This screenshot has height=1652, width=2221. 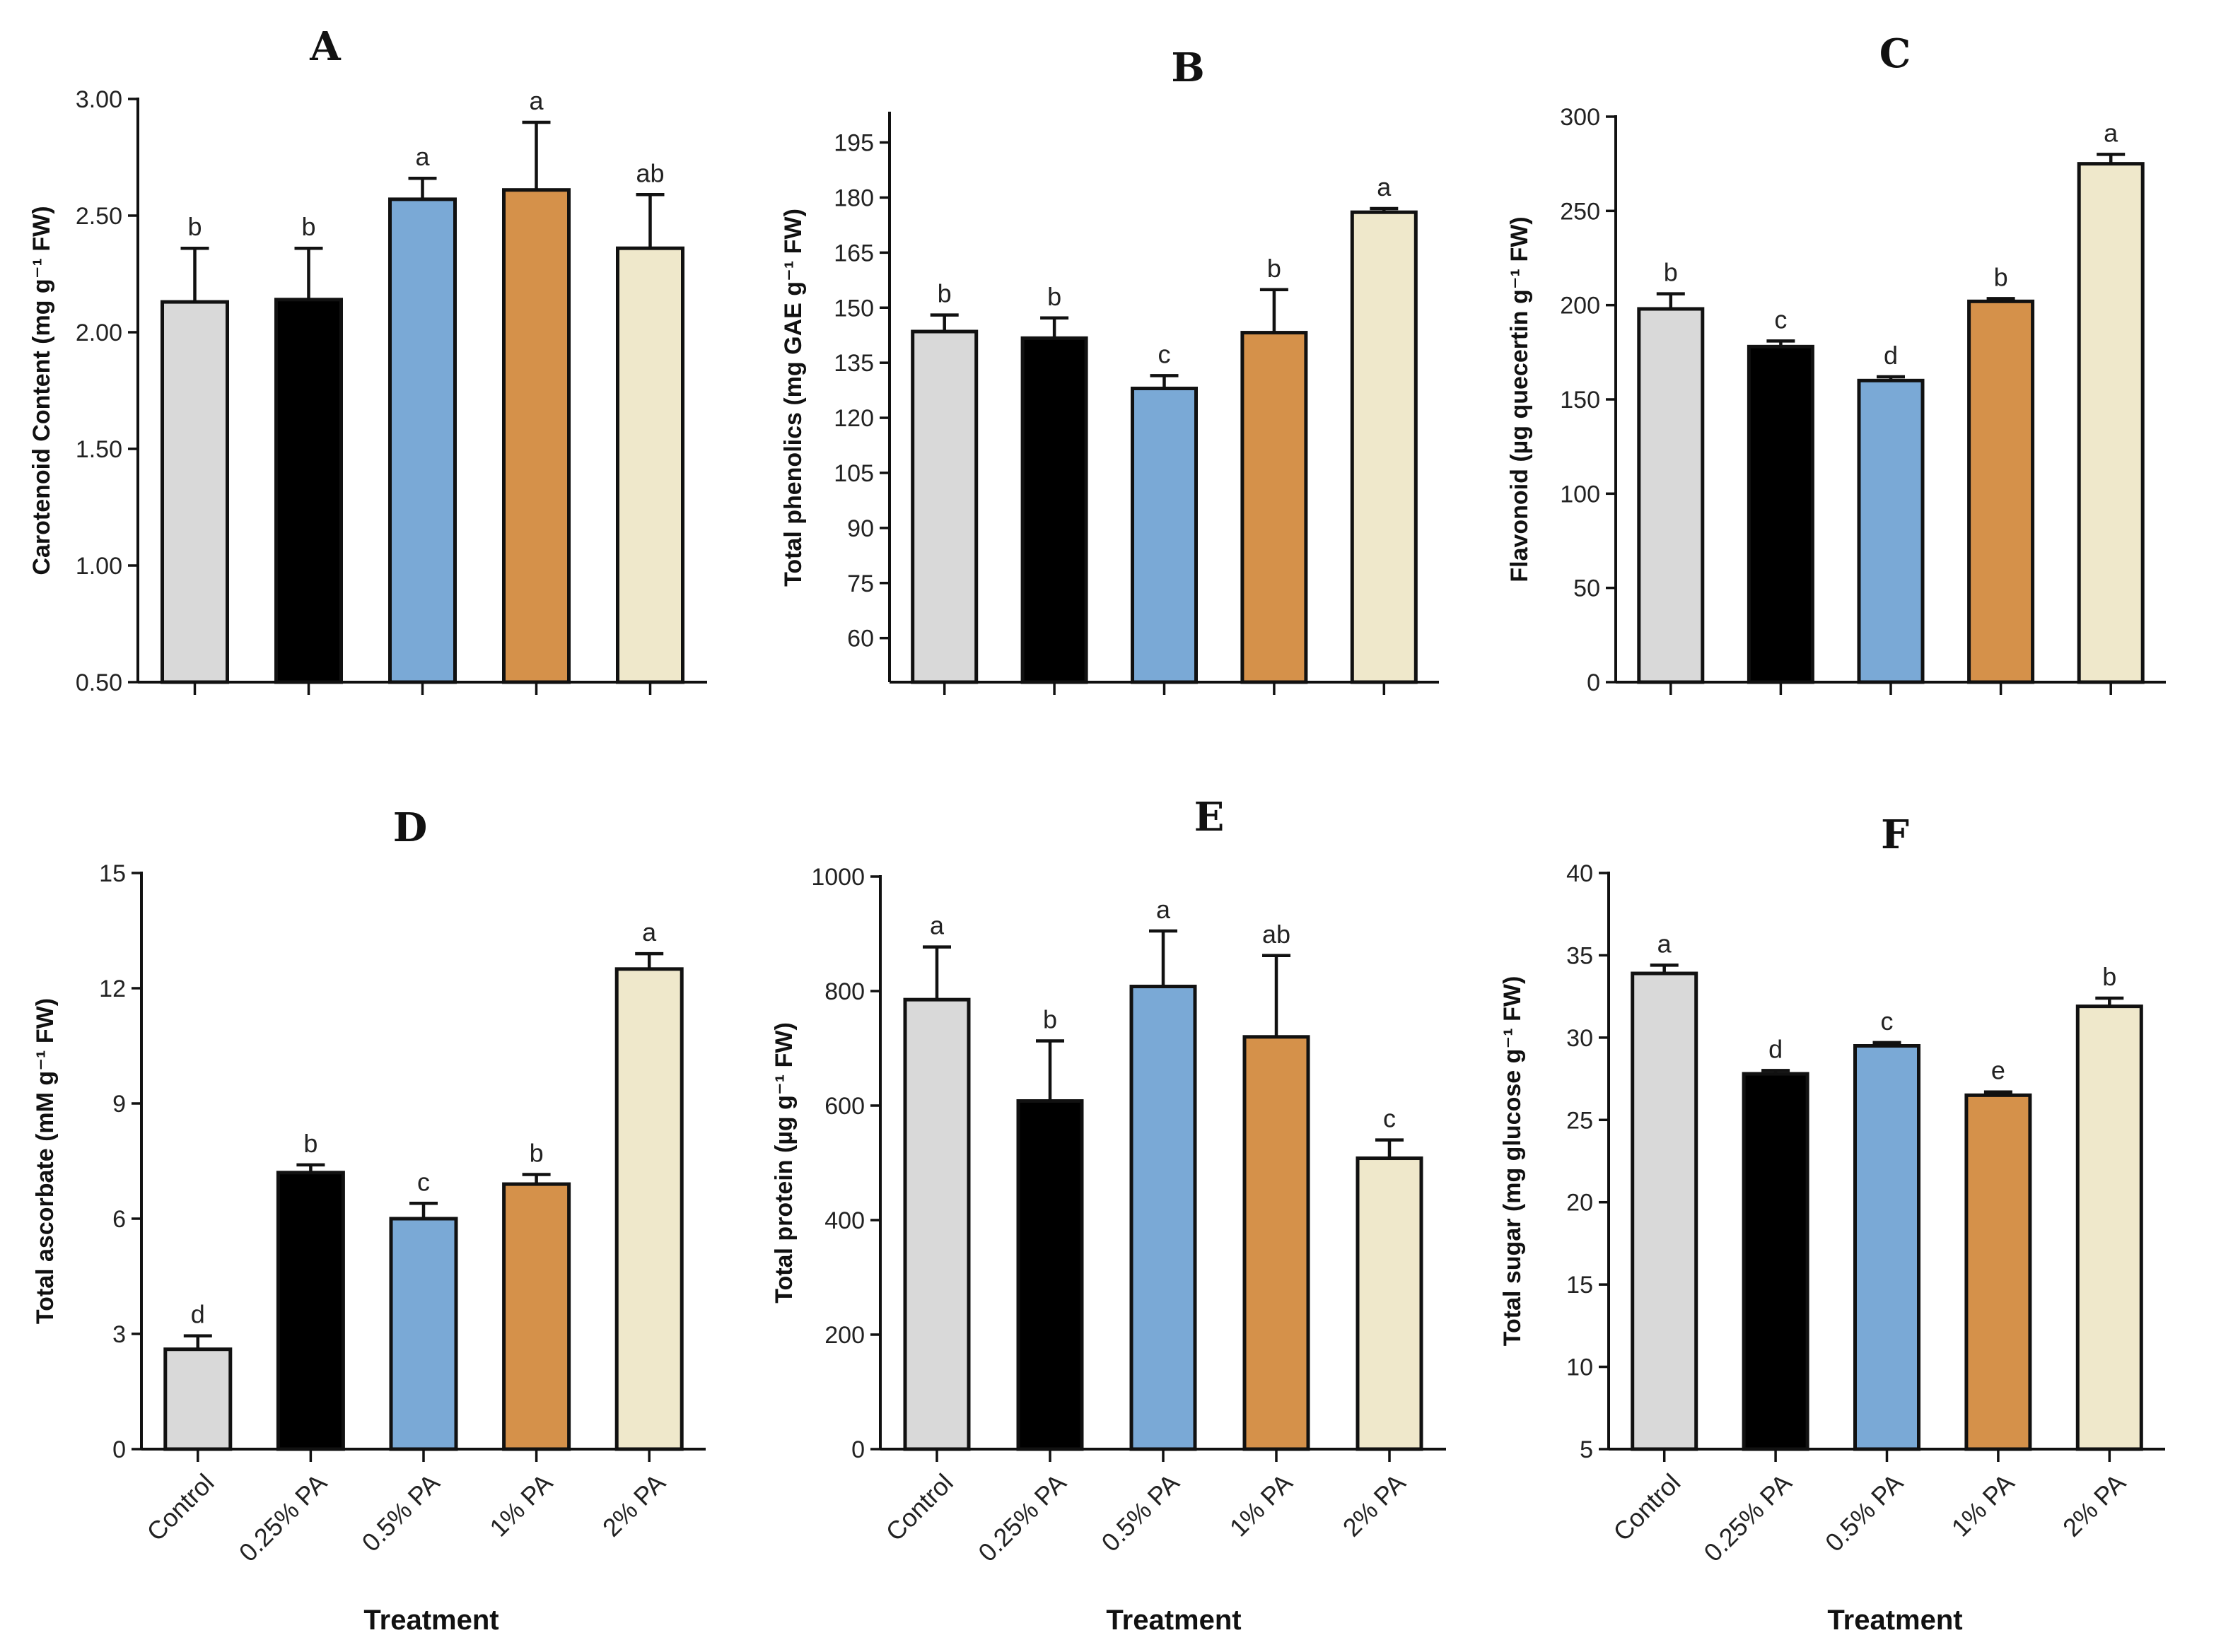 What do you see at coordinates (431, 1620) in the screenshot?
I see `x-axis-title-d: Treatment` at bounding box center [431, 1620].